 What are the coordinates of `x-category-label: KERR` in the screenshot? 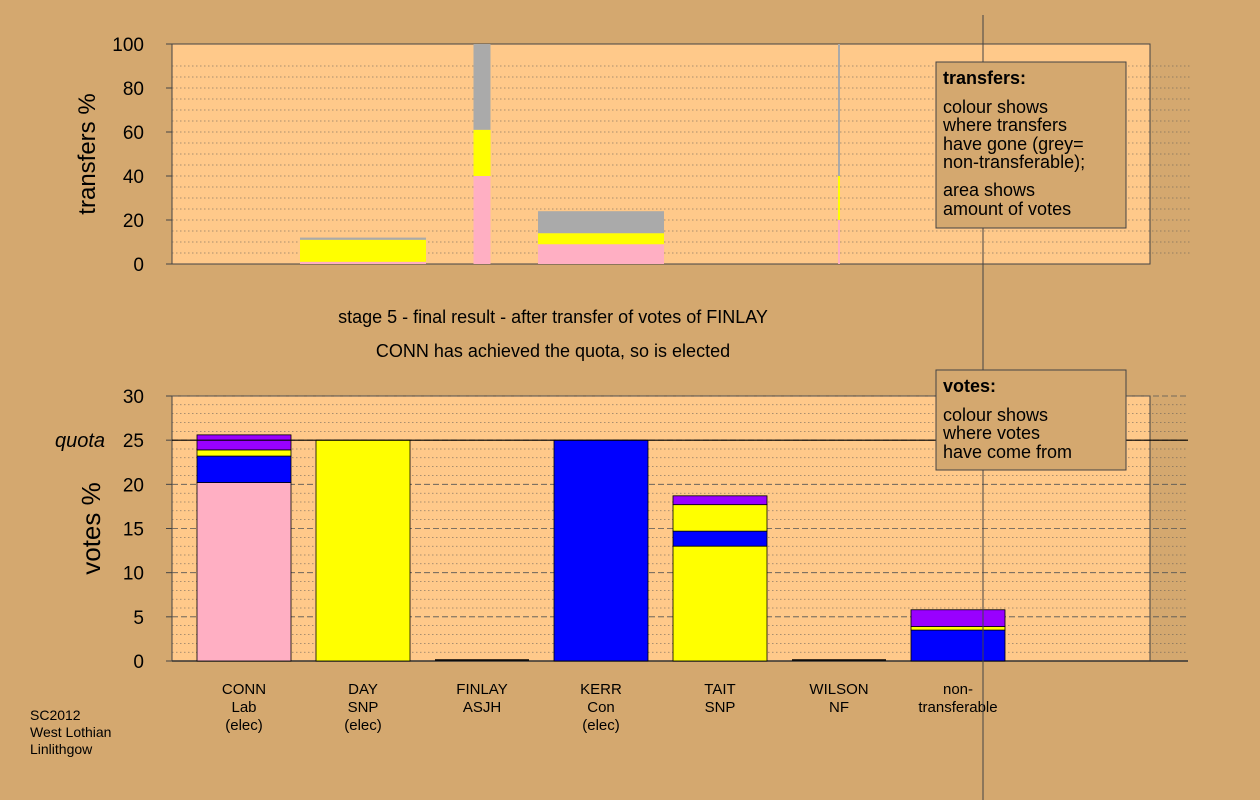 It's located at (601, 689).